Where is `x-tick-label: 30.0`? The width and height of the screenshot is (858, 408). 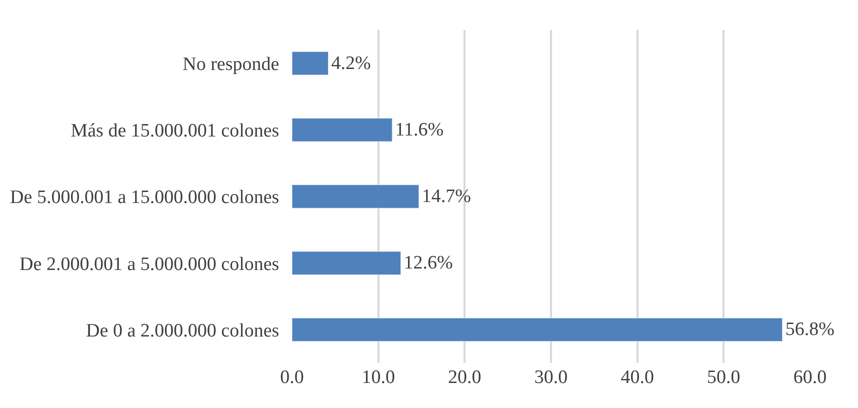 x-tick-label: 30.0 is located at coordinates (551, 377).